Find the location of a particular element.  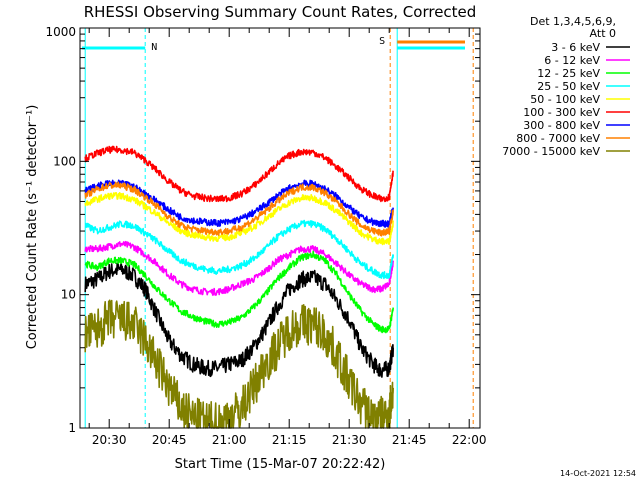

legend-label-4: 25 - 50 keV is located at coordinates (568, 86).